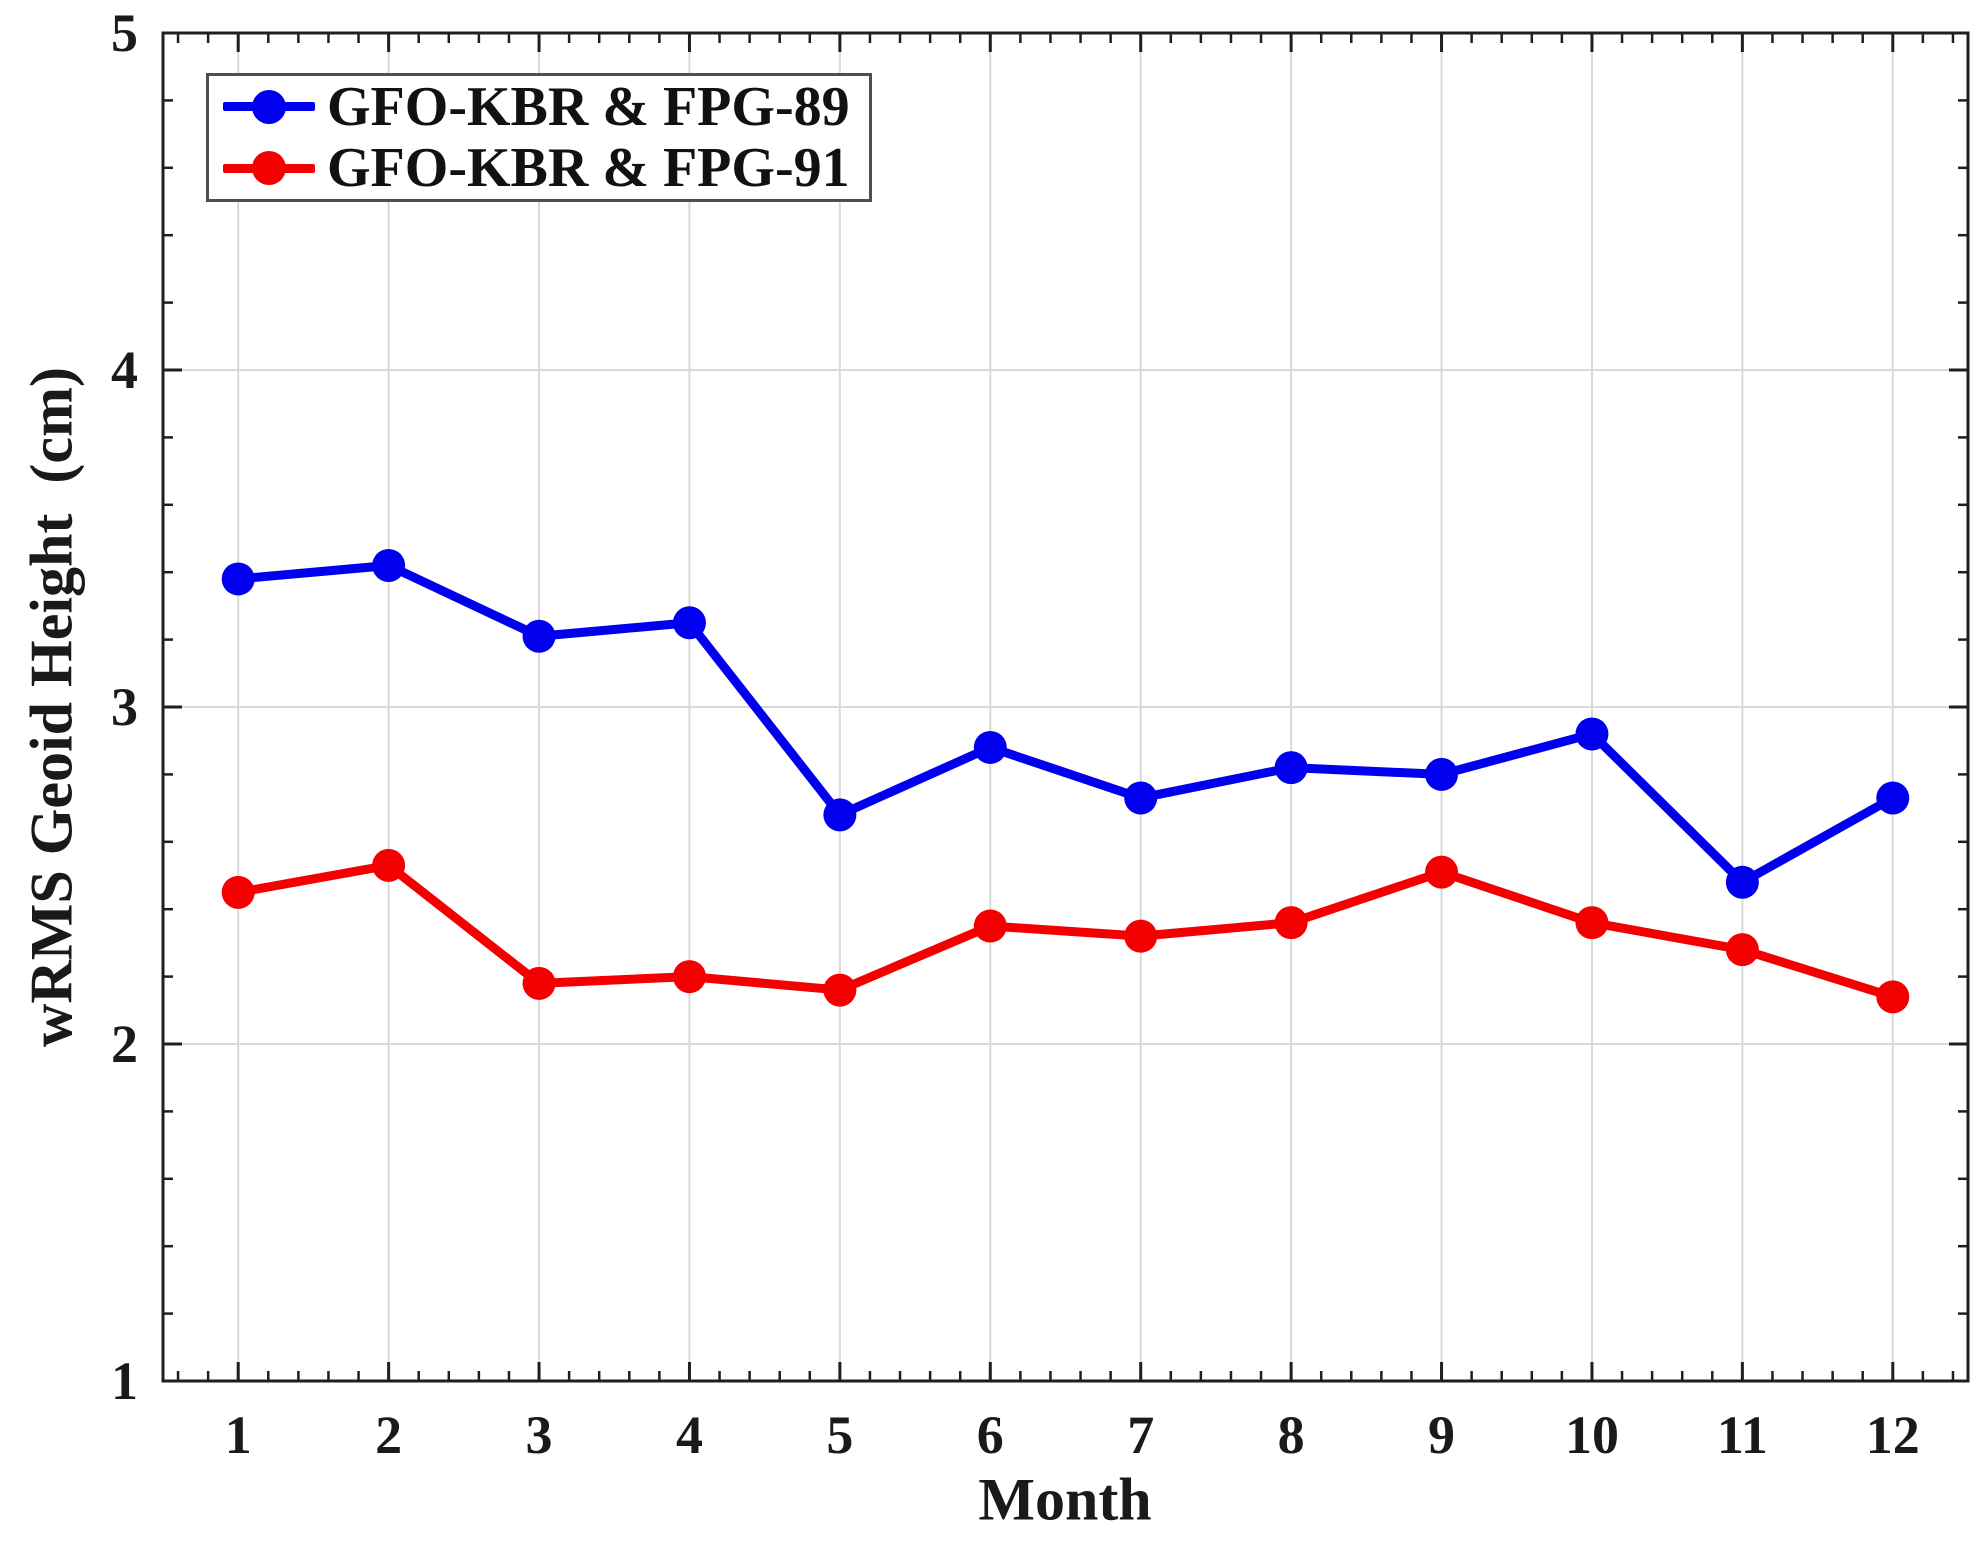  I want to click on y-axis-title: wRMS Geoid Height (cm), so click(51, 707).